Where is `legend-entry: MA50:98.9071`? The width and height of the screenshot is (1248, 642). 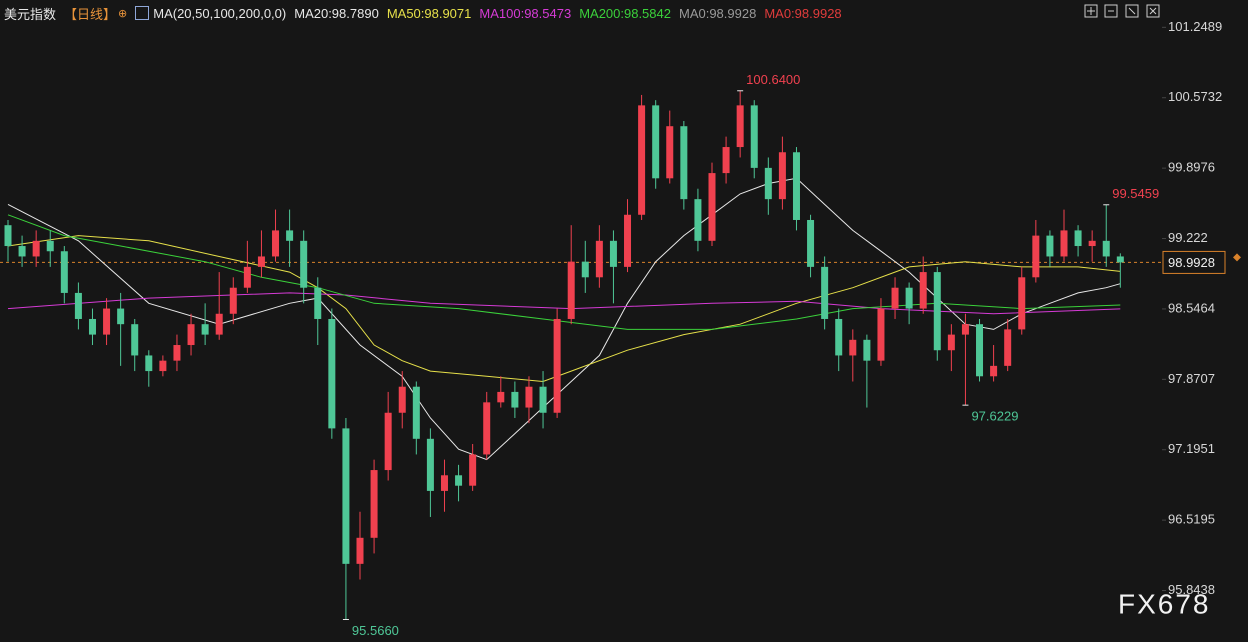
legend-entry: MA50:98.9071 is located at coordinates (429, 13).